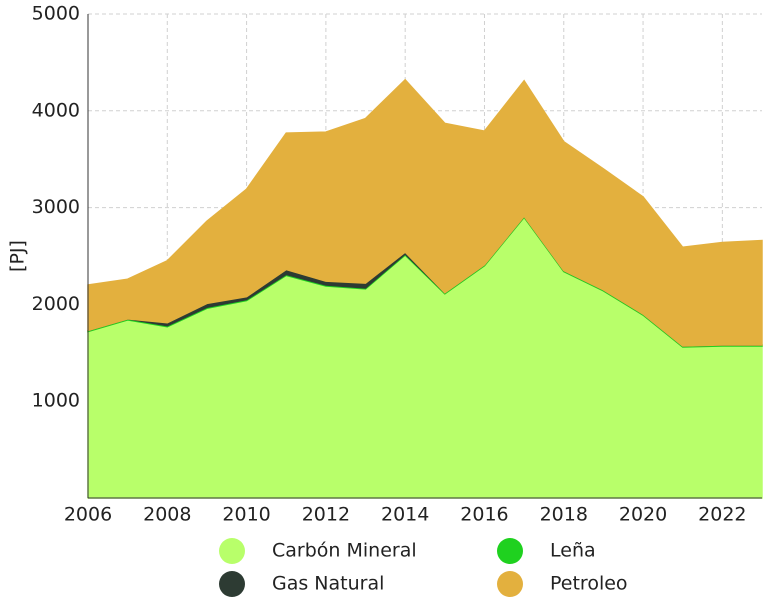  I want to click on y-tick-label: 1000, so click(56, 401).